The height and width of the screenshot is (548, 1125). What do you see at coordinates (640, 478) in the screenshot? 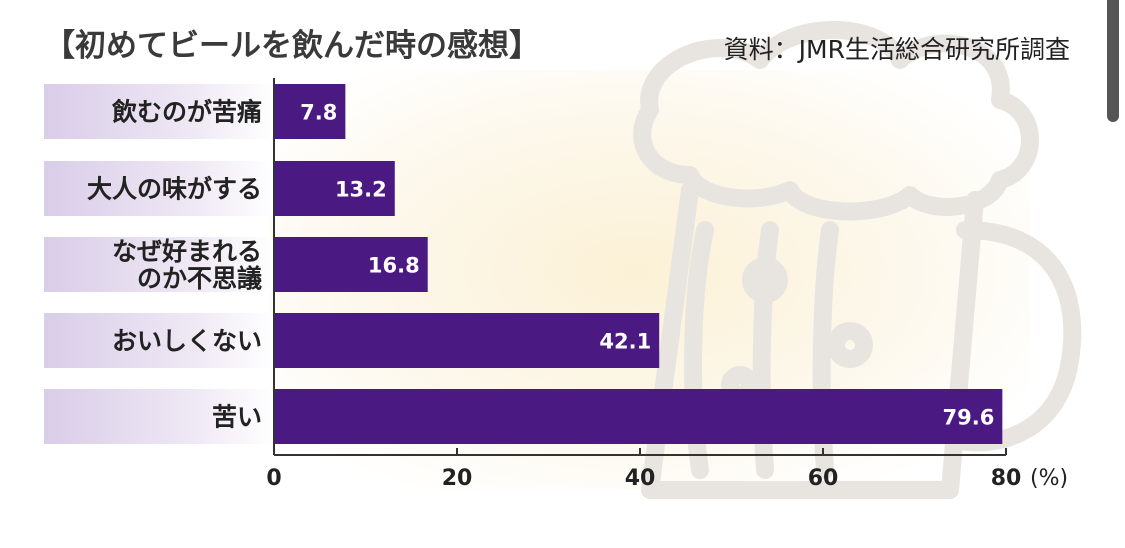
I see `x-tick-label: 40` at bounding box center [640, 478].